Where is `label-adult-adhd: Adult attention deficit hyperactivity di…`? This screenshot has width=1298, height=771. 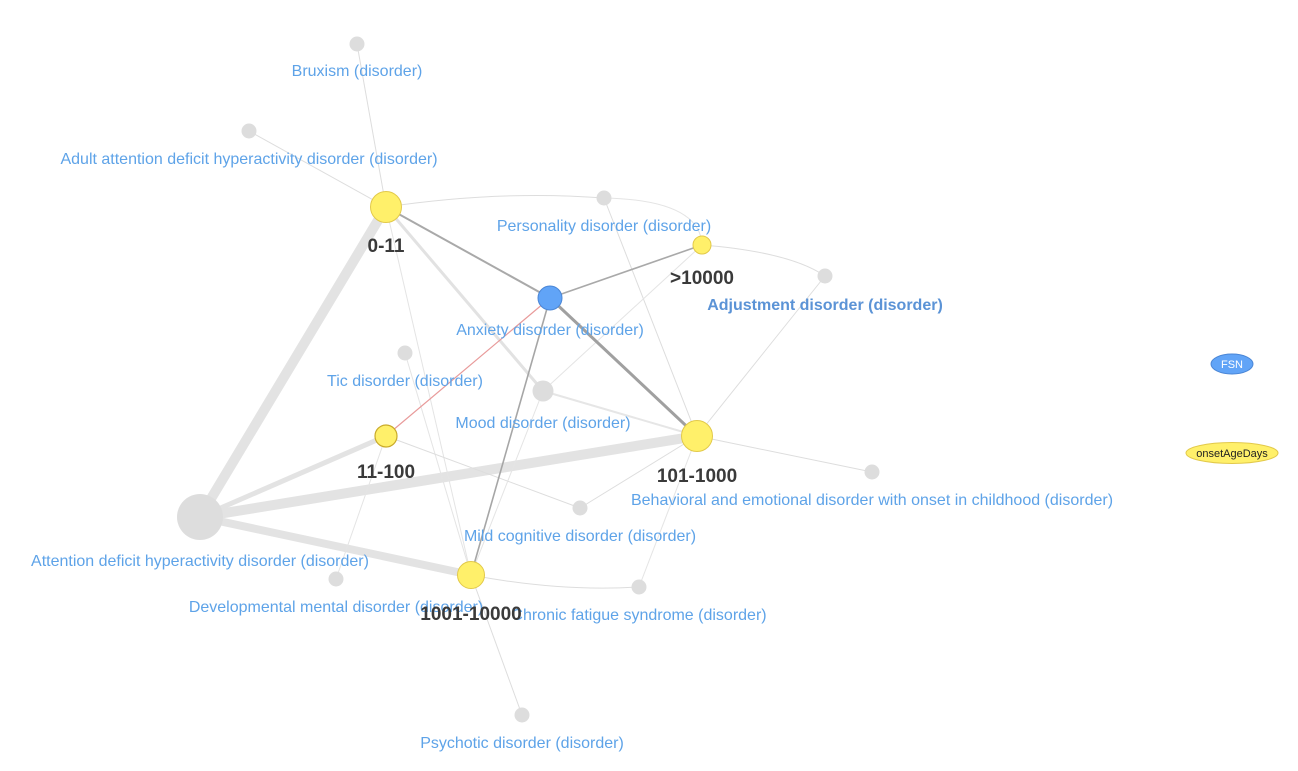 label-adult-adhd: Adult attention deficit hyperactivity di… is located at coordinates (248, 159).